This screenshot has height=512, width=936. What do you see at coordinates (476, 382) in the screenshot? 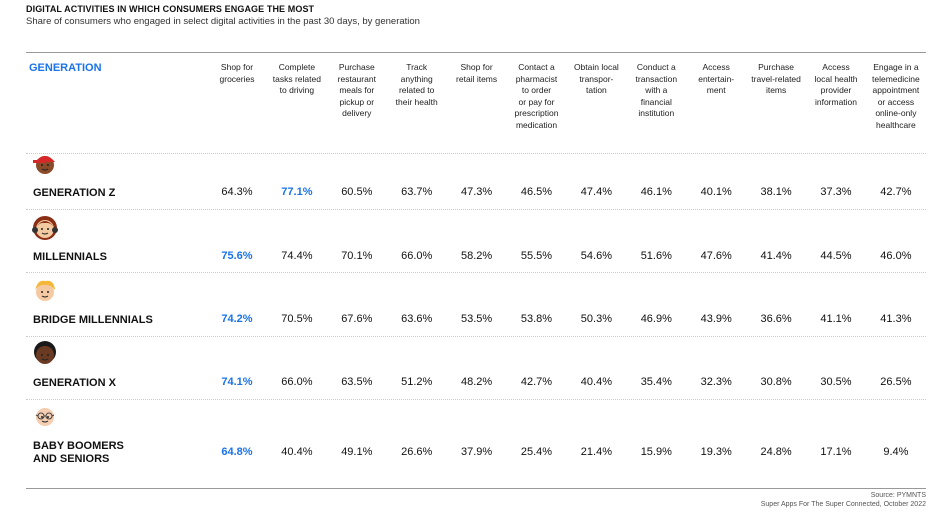
I see `cell: 48.2%` at bounding box center [476, 382].